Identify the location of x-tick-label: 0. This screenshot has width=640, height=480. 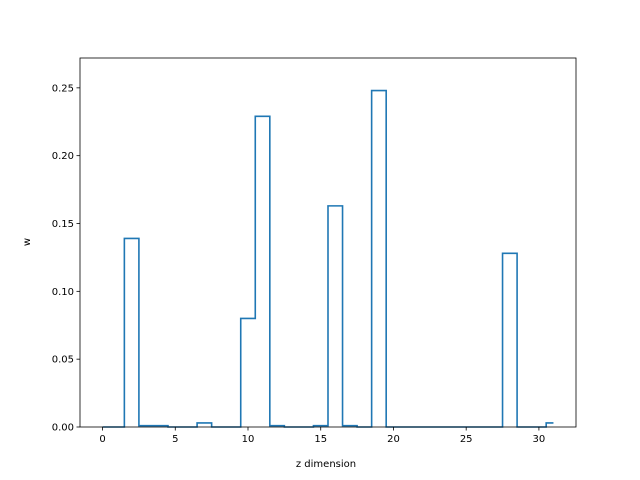
(102, 439).